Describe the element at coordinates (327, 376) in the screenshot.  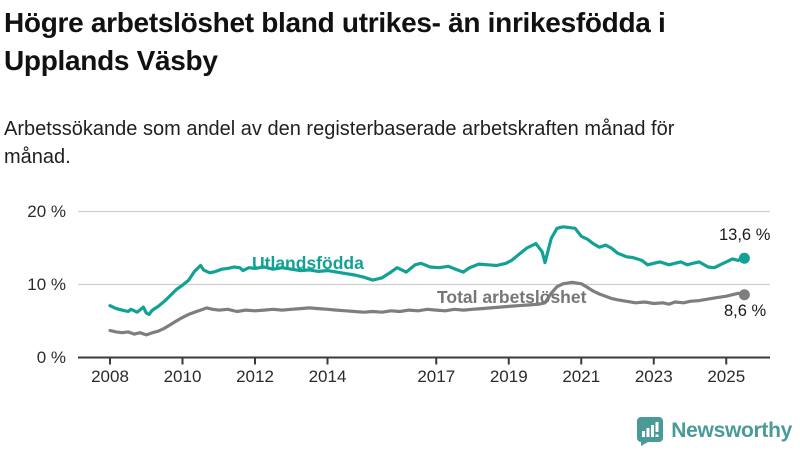
I see `x-axis-tick-label: 2014` at that location.